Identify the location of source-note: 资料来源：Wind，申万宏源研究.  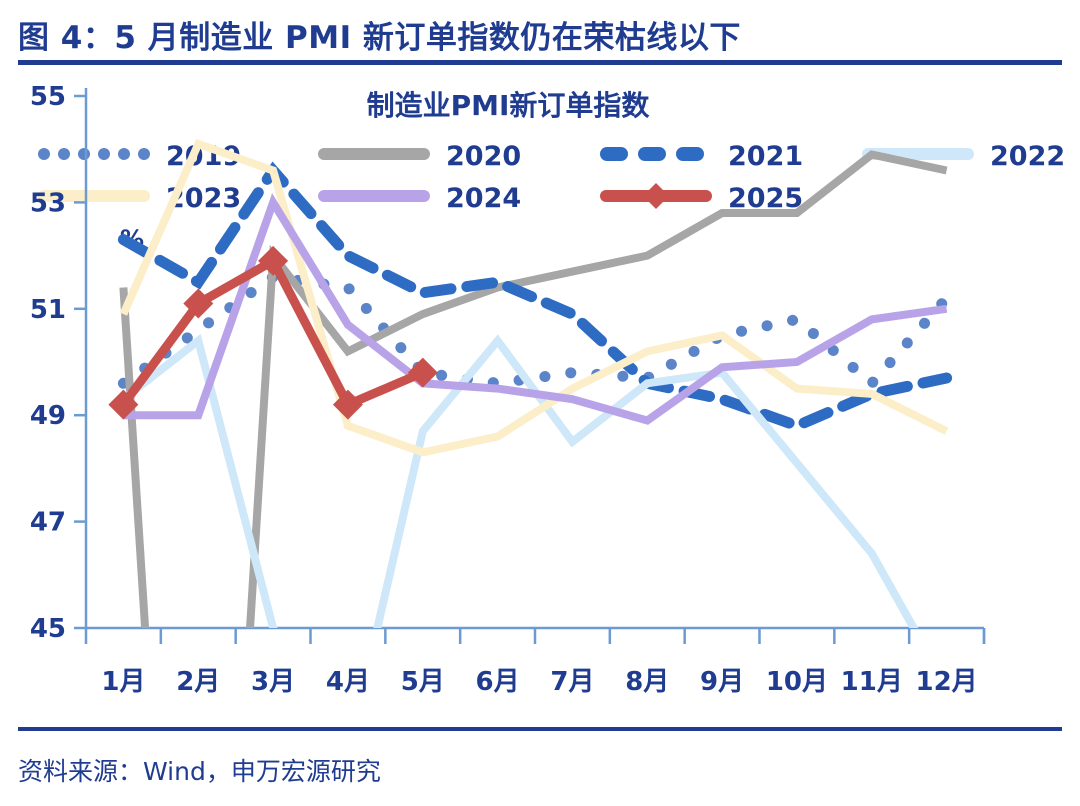
(199, 771).